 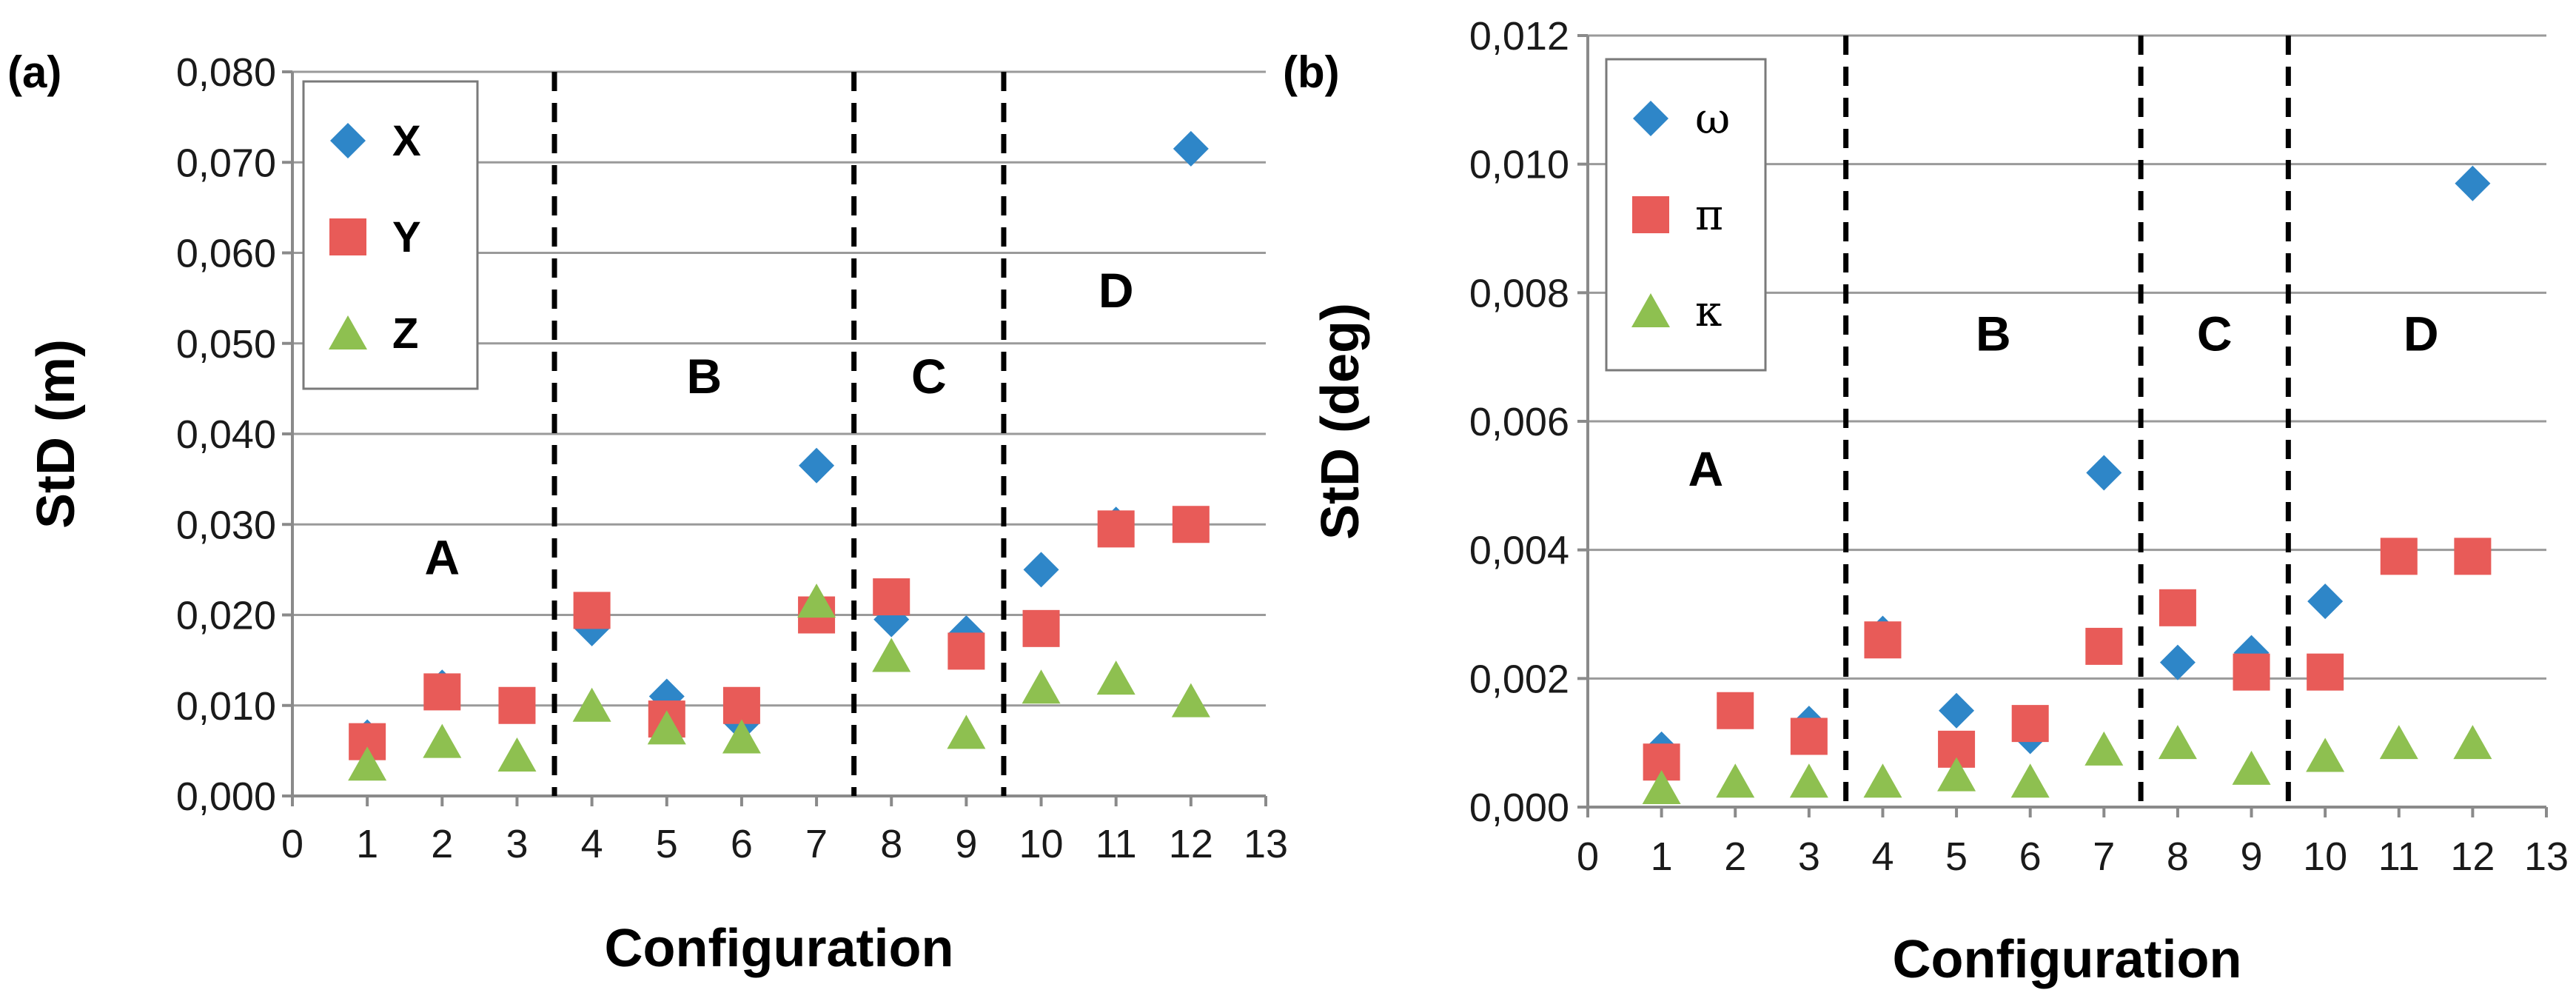 What do you see at coordinates (406, 141) in the screenshot?
I see `legend-label: X` at bounding box center [406, 141].